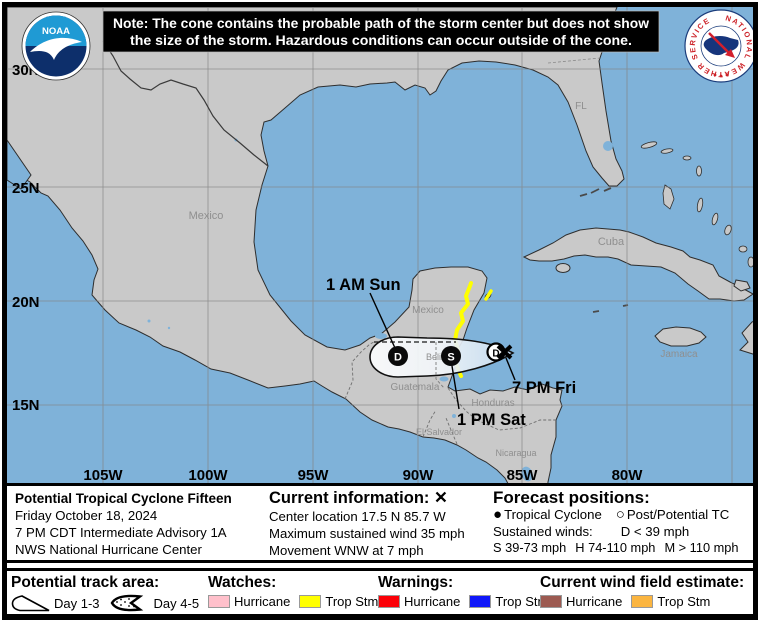 Image resolution: width=768 pixels, height=630 pixels. What do you see at coordinates (262, 601) in the screenshot?
I see `hurricane-watch-label: Hurricane` at bounding box center [262, 601].